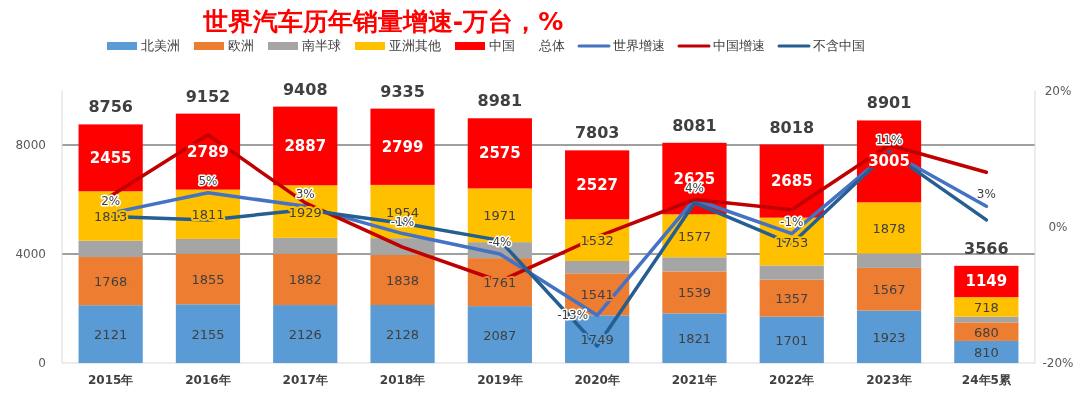 The width and height of the screenshot is (1080, 393). What do you see at coordinates (694, 293) in the screenshot?
I see `data-label: 1539` at bounding box center [694, 293].